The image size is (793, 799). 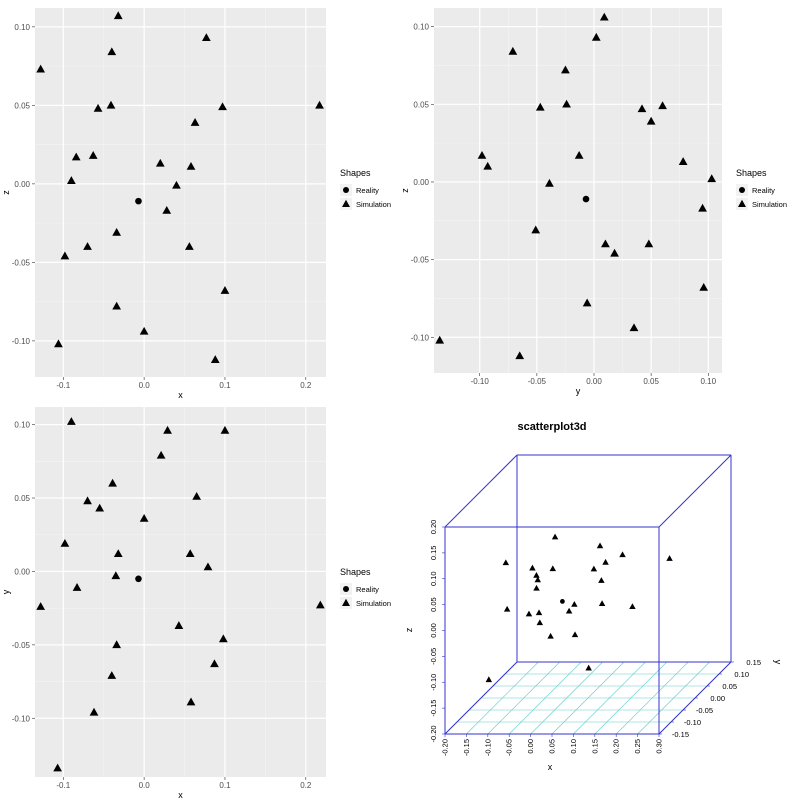 What do you see at coordinates (433, 604) in the screenshot?
I see `z-tick-label: 0.05` at bounding box center [433, 604].